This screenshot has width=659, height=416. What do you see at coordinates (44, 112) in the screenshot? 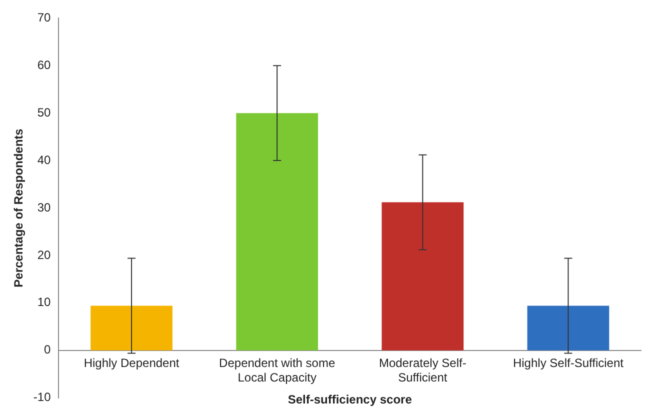
I see `y-tick-label: 50` at bounding box center [44, 112].